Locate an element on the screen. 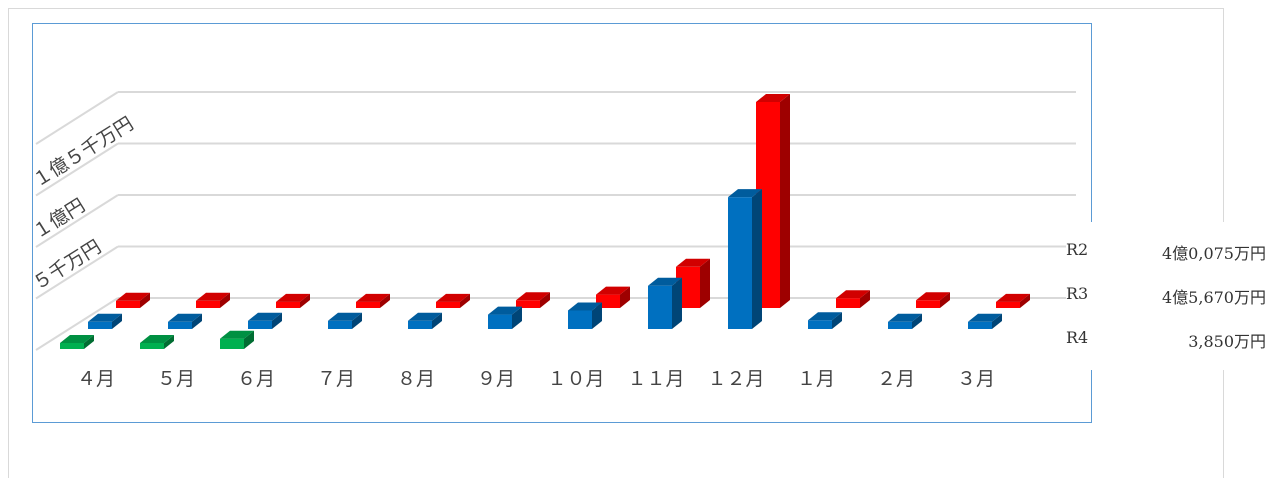  x-tick-label-10: １月 is located at coordinates (816, 379).